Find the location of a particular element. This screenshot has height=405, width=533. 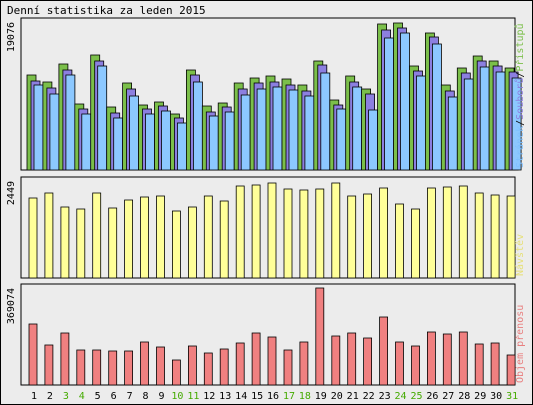

bar-Objem přenosu-8 is located at coordinates (144, 363).